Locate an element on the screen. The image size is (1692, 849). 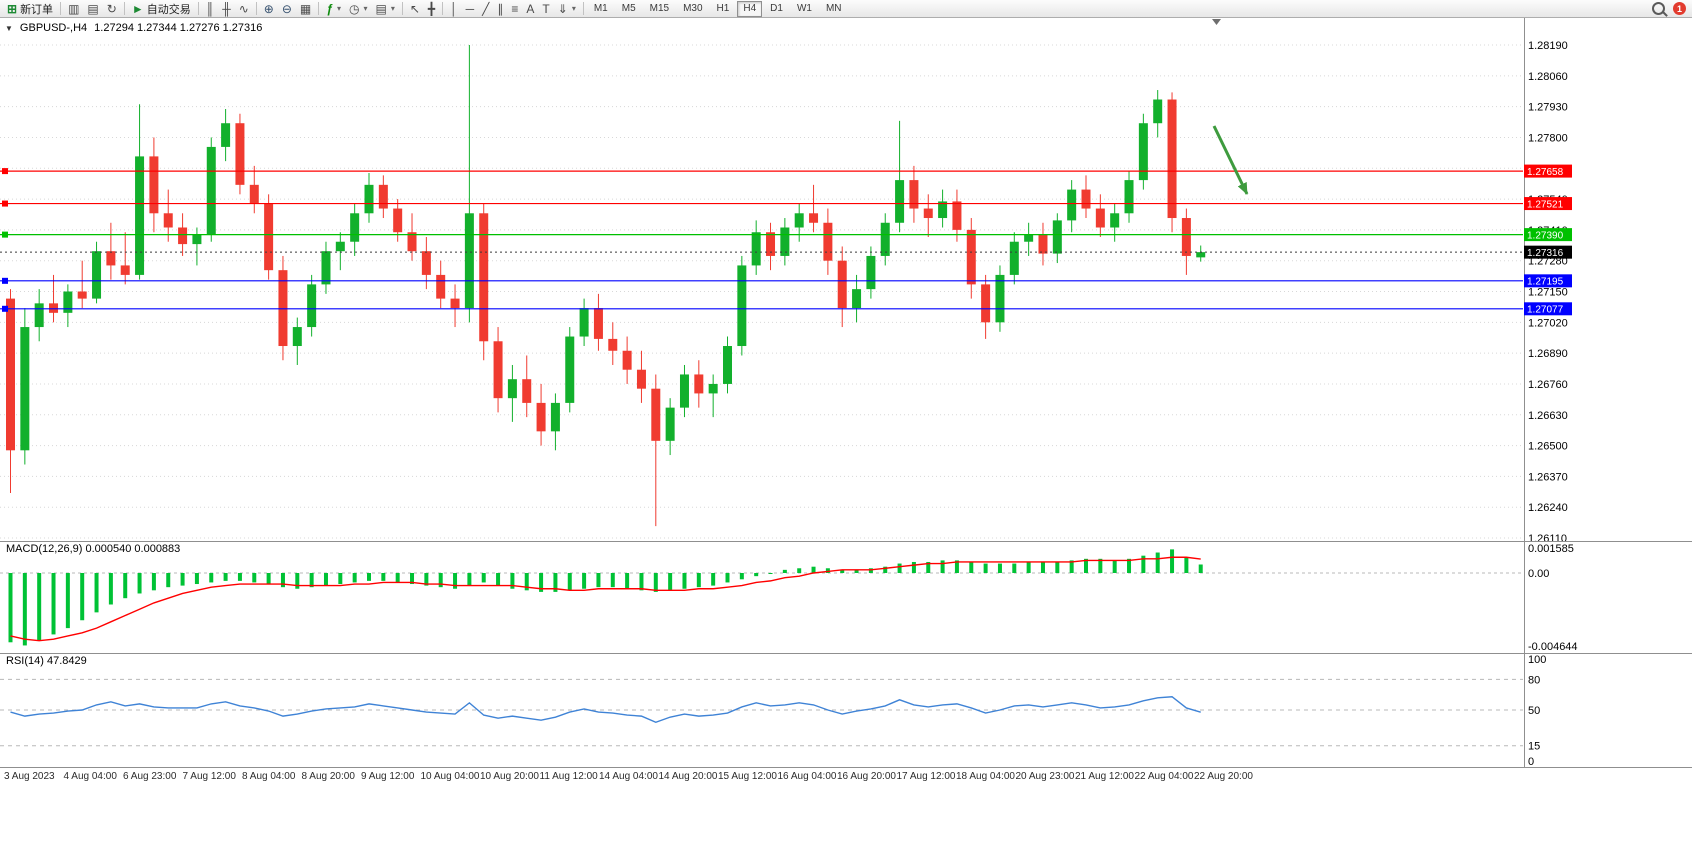
chart-shift-marker is located at coordinates (1216, 22).